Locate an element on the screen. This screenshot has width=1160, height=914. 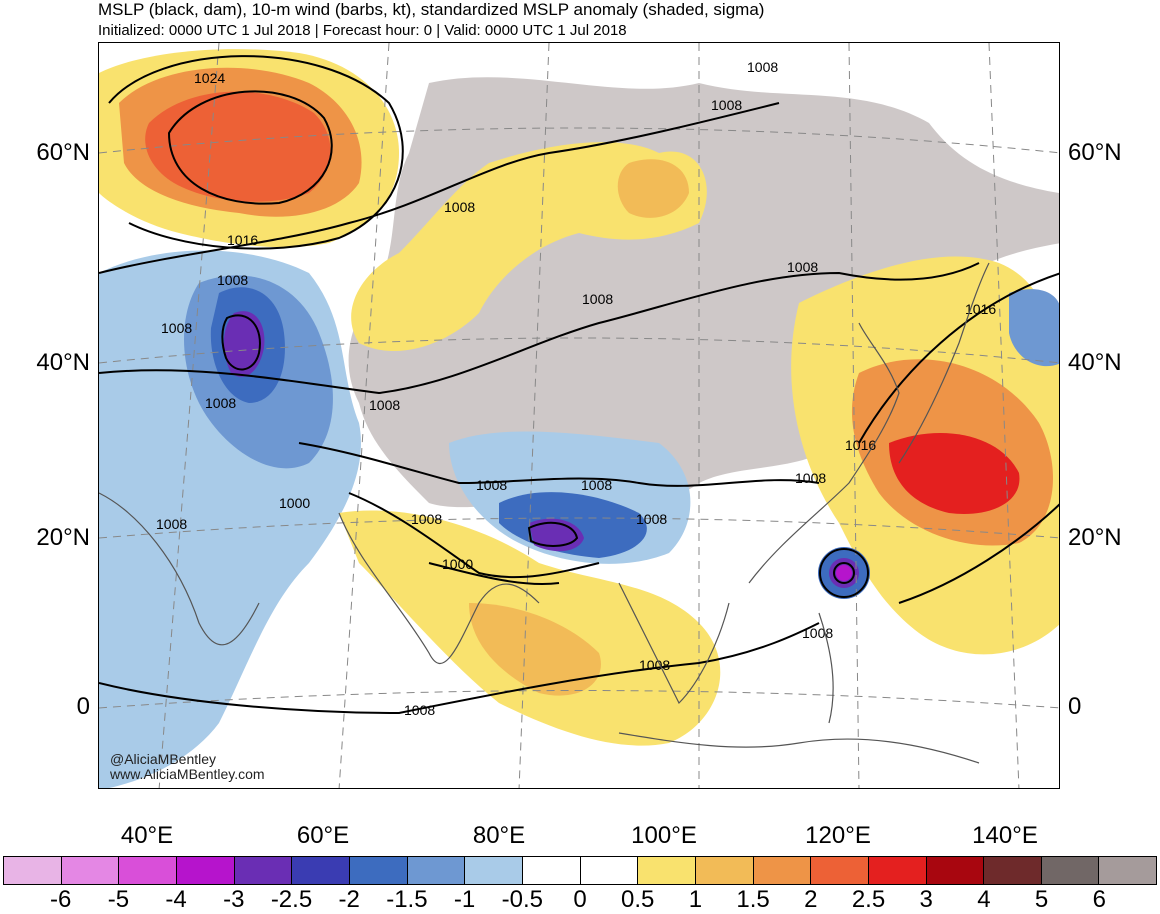
colorbar-tick-label: -6 is located at coordinates (61, 899).